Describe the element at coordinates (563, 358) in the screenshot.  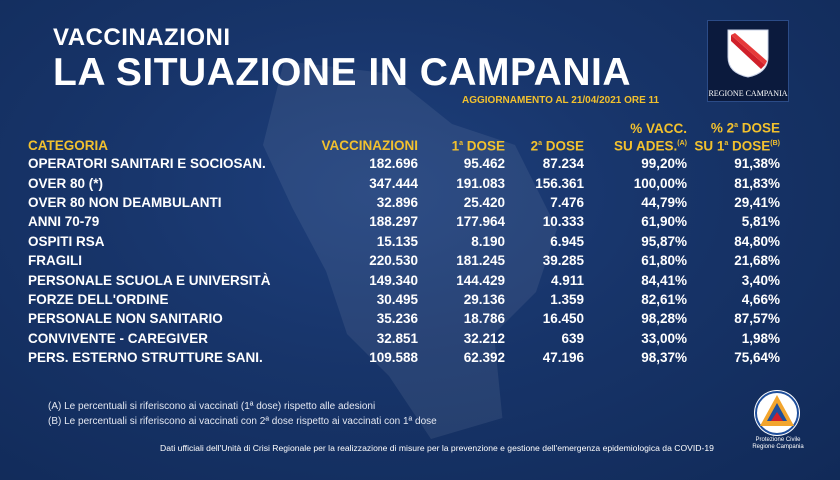
I see `cell-dose2: 47.196` at that location.